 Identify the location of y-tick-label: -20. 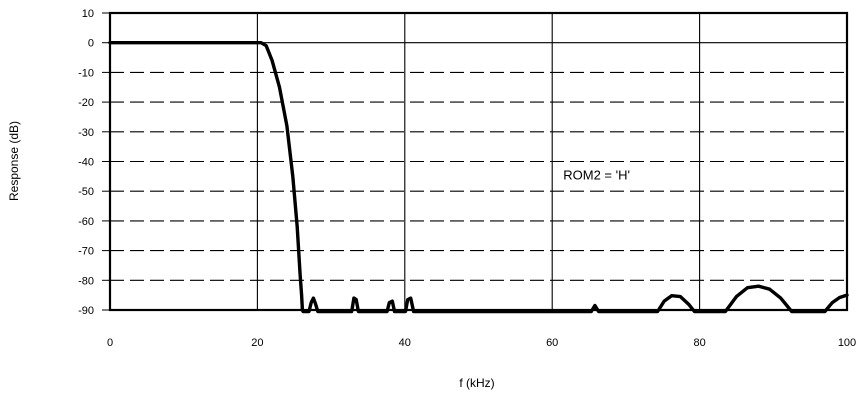
(86, 103).